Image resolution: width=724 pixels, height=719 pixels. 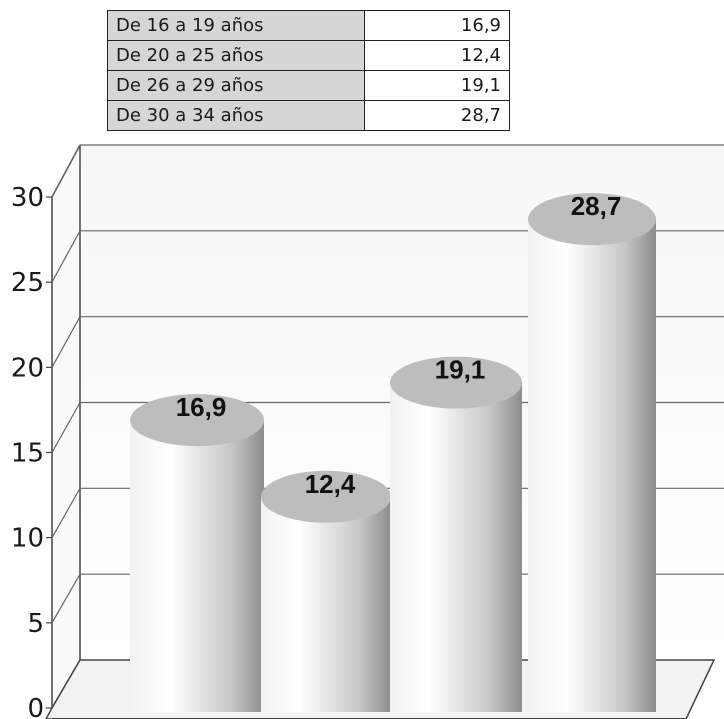 What do you see at coordinates (330, 484) in the screenshot?
I see `data-label: 12,4` at bounding box center [330, 484].